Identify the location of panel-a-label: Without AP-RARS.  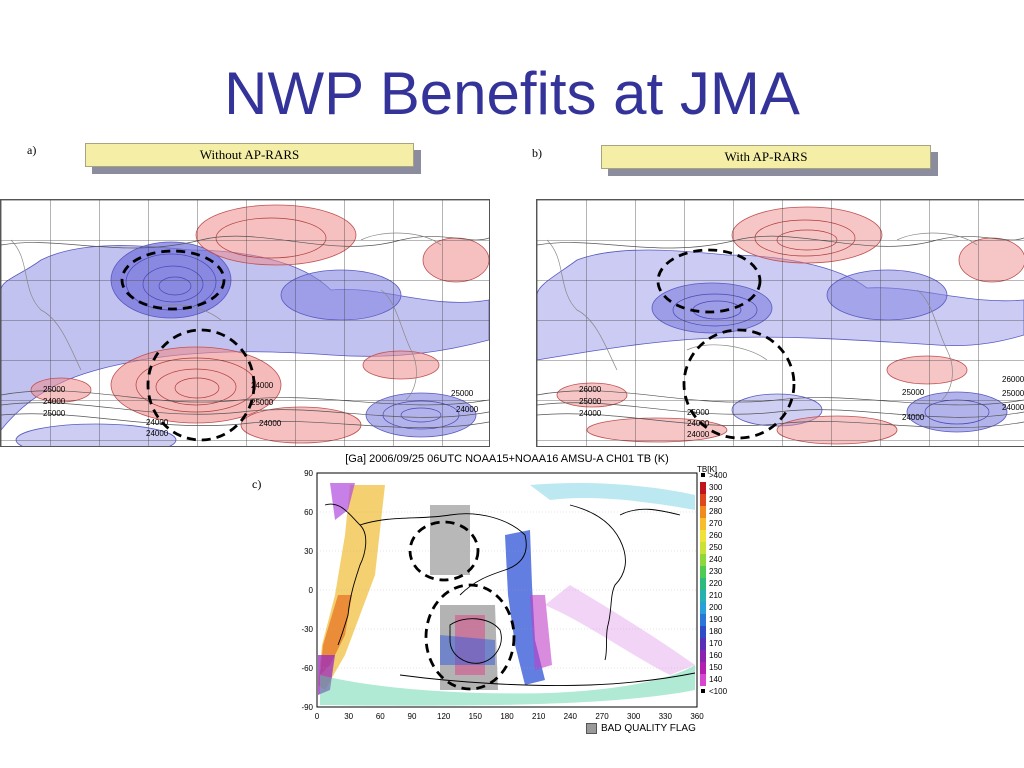
(249, 155).